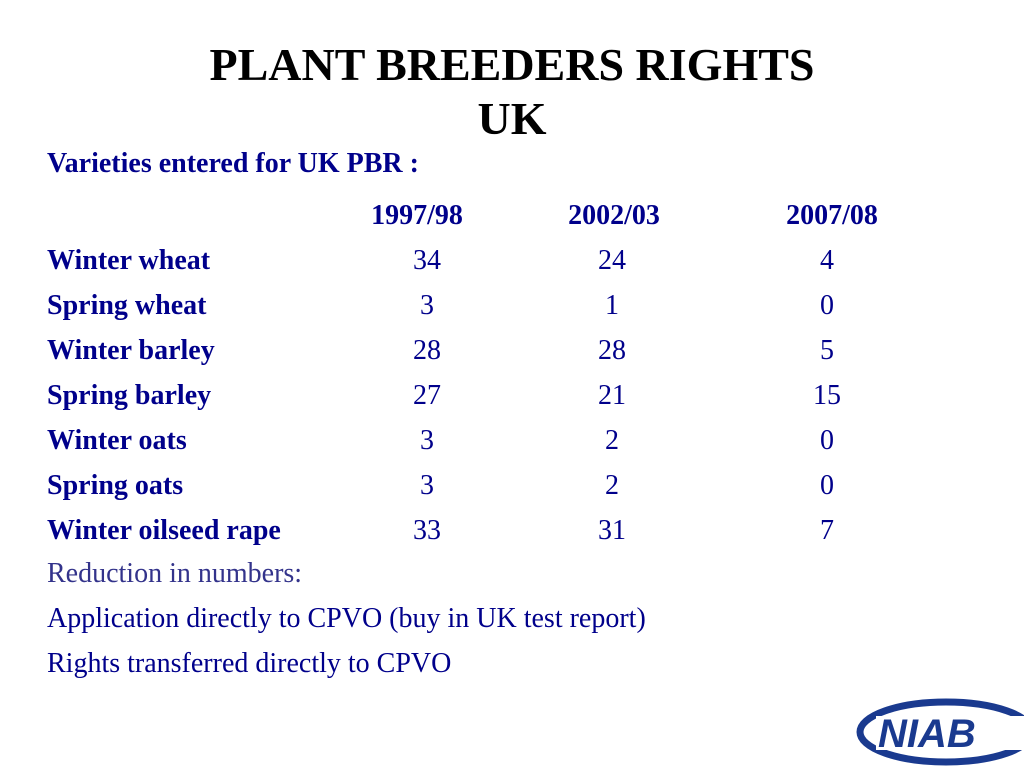  Describe the element at coordinates (827, 530) in the screenshot. I see `row-value-2007-08: 7` at that location.